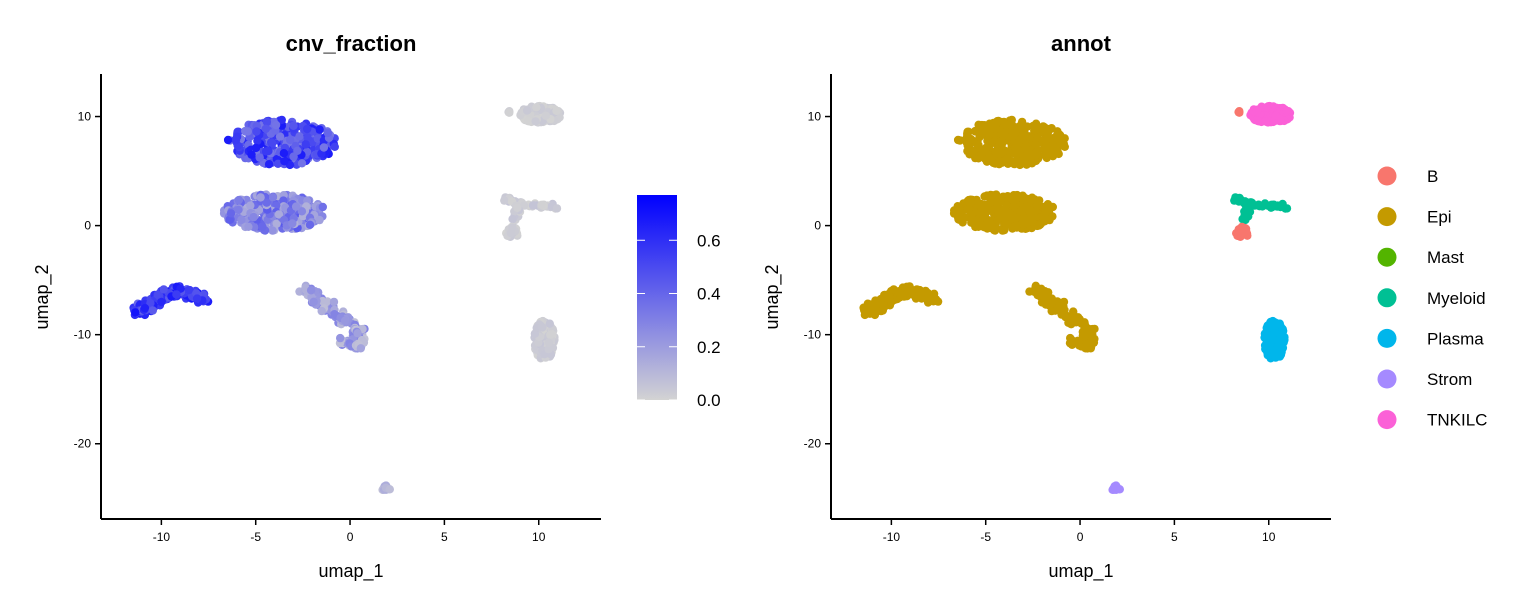  I want to click on colorbar-tick-label: 0.4, so click(709, 294).